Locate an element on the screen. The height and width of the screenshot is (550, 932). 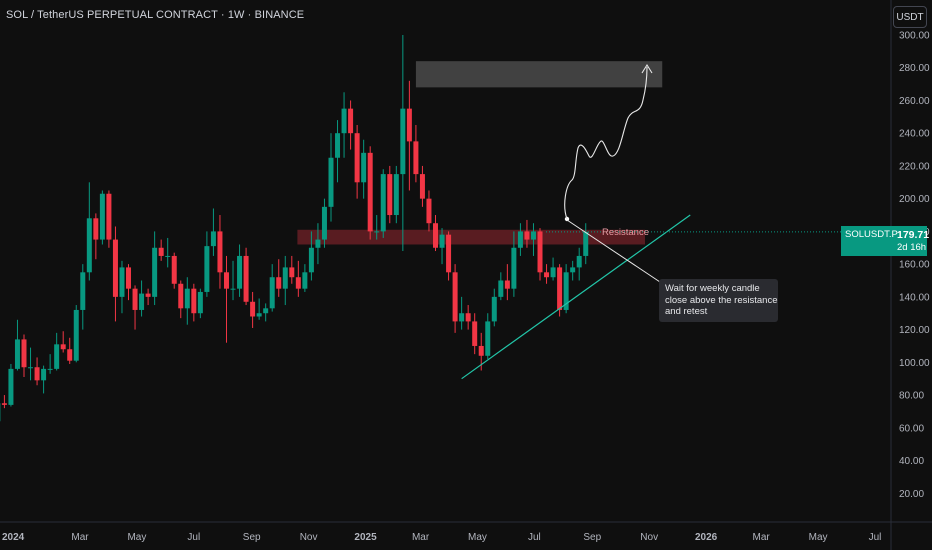
y-tick-label: 40.00 is located at coordinates (911, 461).